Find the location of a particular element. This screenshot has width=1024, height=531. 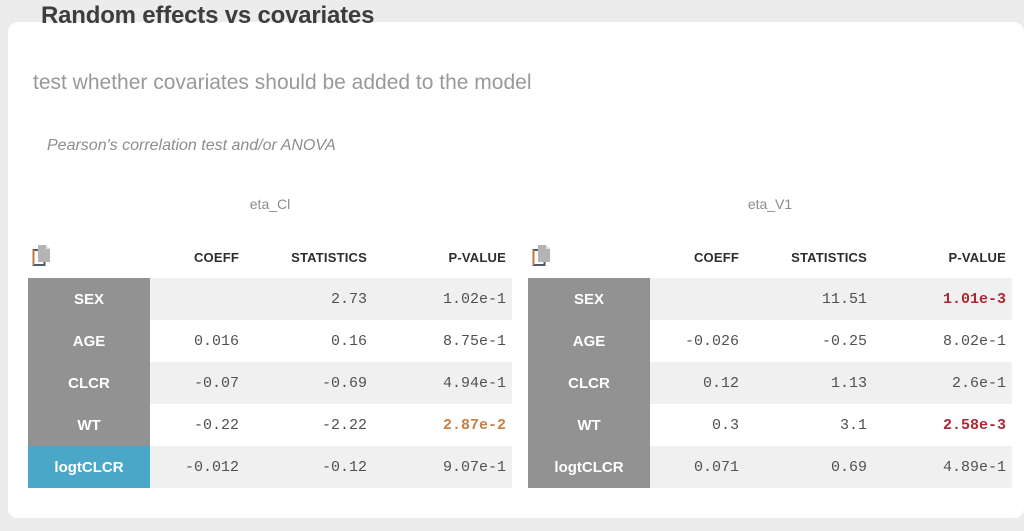

pvalue-cell: 8.02e-1 is located at coordinates (942, 341).